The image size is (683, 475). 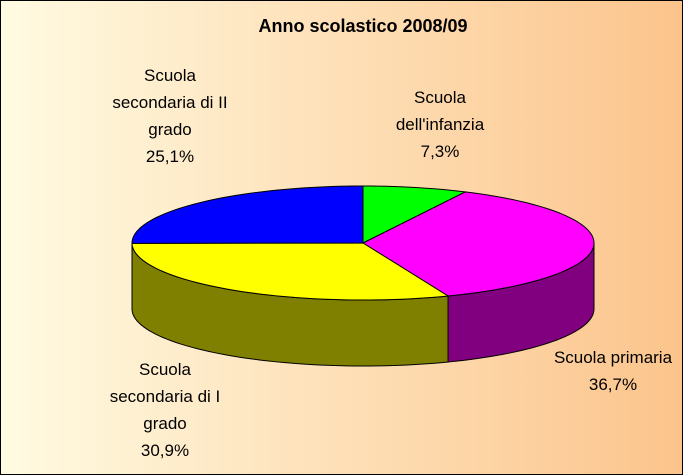 I want to click on value-label: 30,9%, so click(x=165, y=450).